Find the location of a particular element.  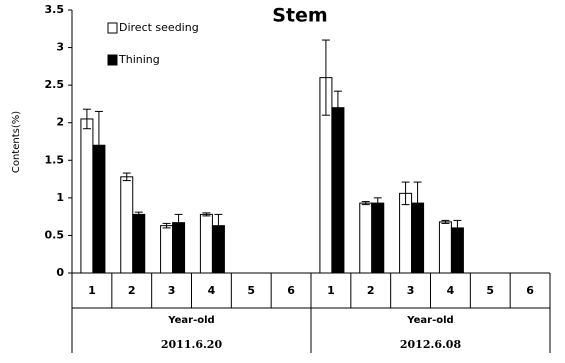

group-label: 2011.6.20 is located at coordinates (192, 344).